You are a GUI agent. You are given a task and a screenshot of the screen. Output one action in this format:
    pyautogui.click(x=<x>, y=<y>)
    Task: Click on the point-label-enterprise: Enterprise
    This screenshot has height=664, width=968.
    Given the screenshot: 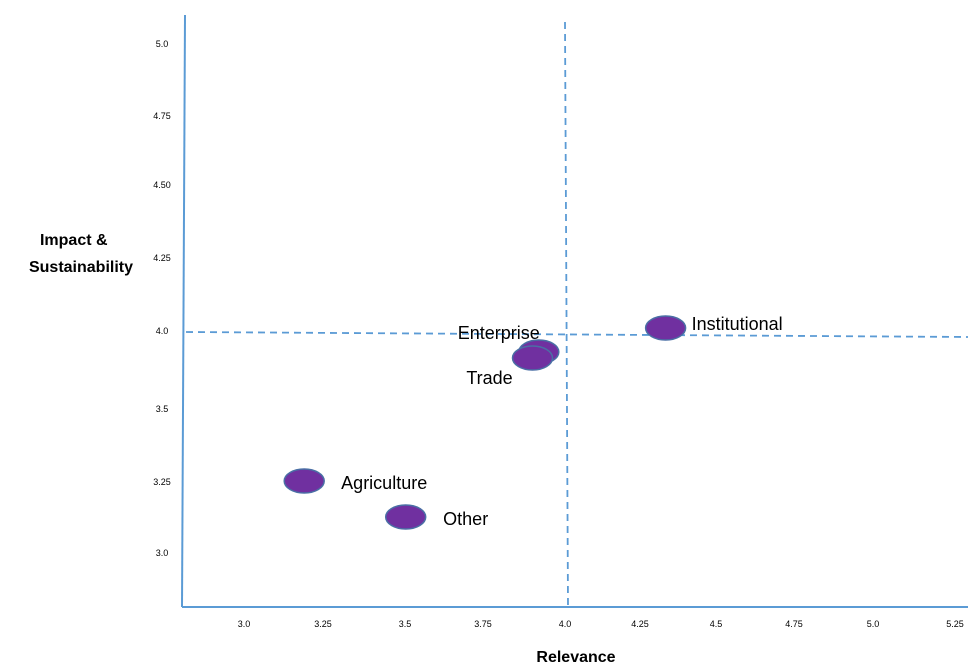 What is the action you would take?
    pyautogui.click(x=499, y=333)
    